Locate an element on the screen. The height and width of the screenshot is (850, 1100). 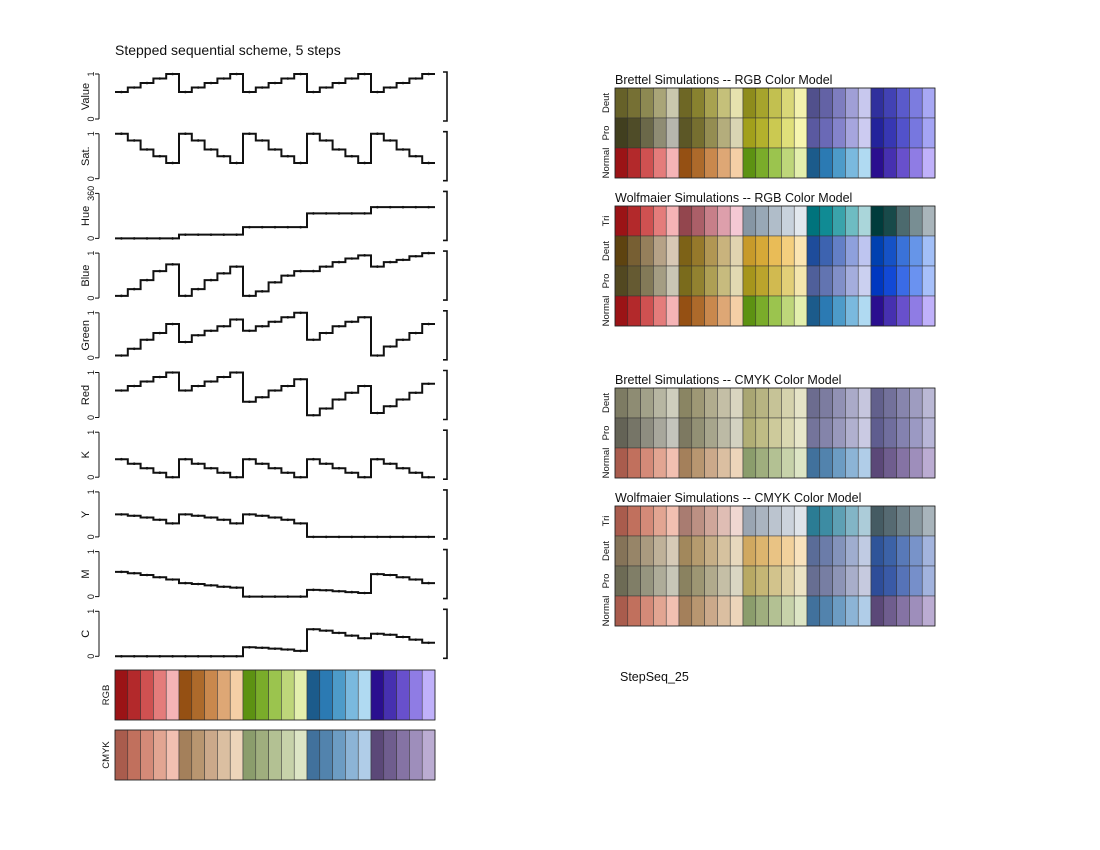
panel-ylabel: Sat. is located at coordinates (86, 156).